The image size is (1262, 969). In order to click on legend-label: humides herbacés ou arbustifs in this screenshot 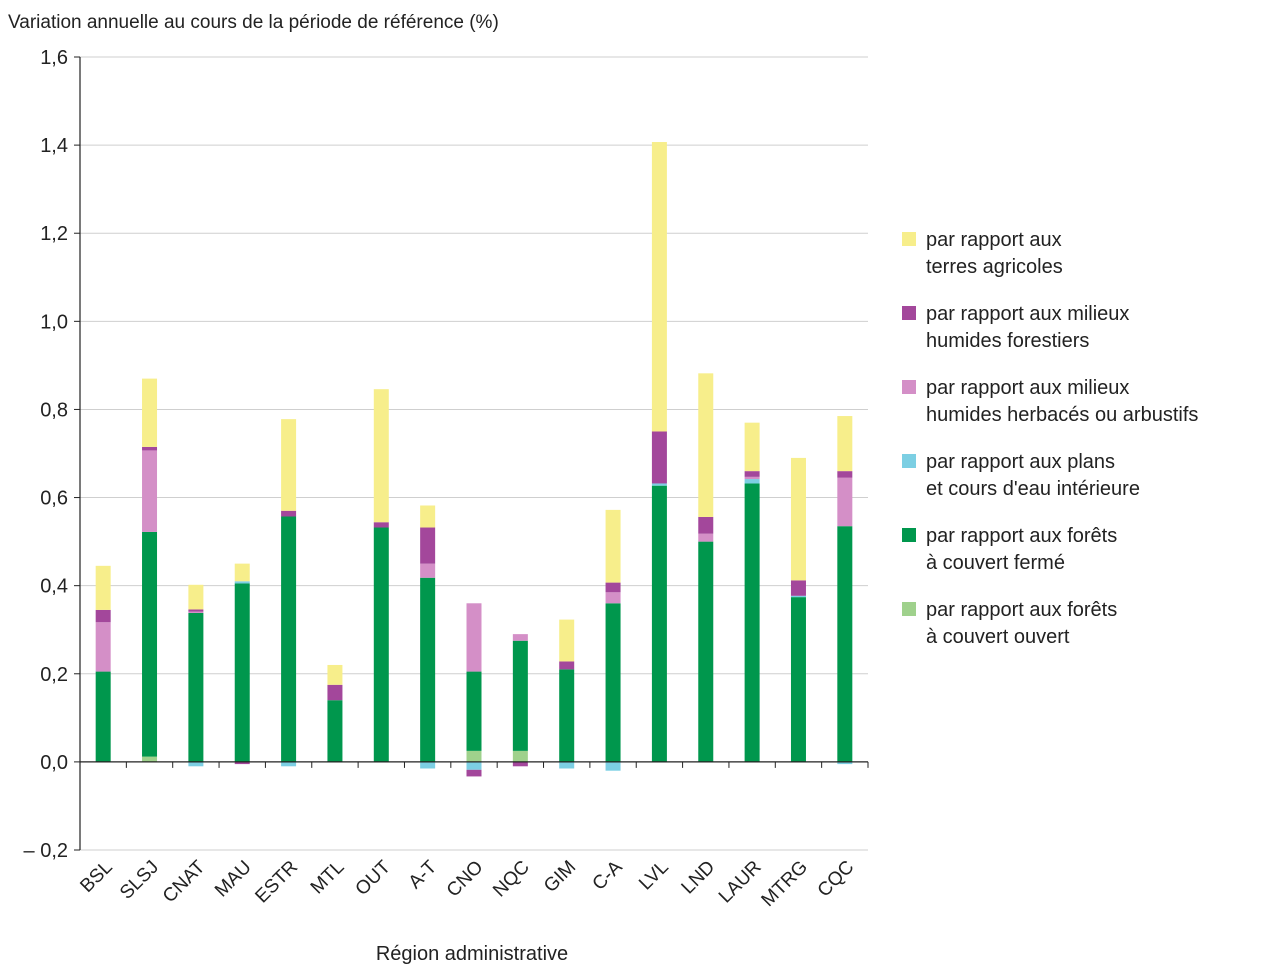, I will do `click(1062, 415)`.